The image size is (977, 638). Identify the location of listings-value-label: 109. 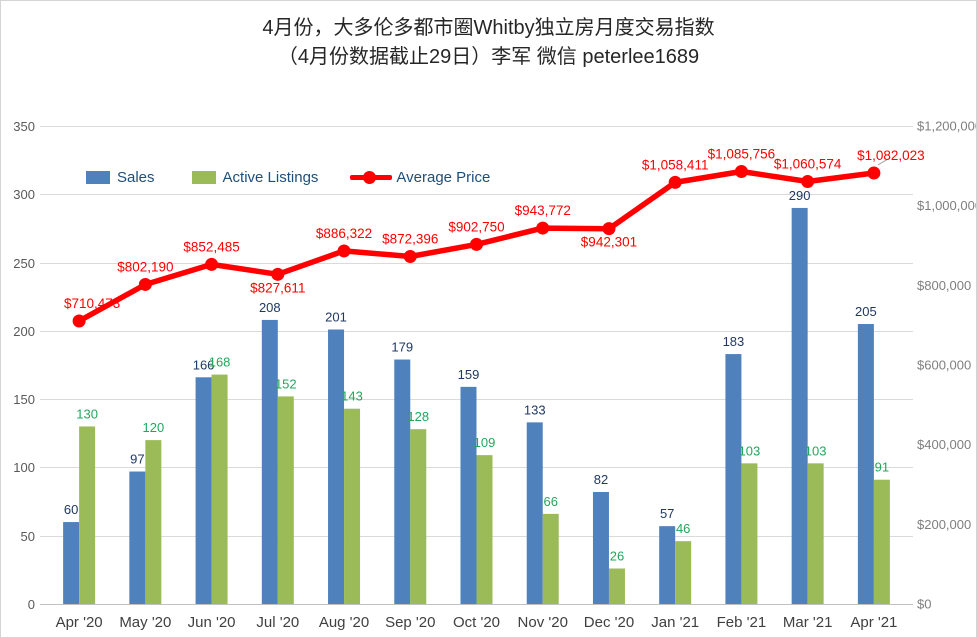
(485, 442).